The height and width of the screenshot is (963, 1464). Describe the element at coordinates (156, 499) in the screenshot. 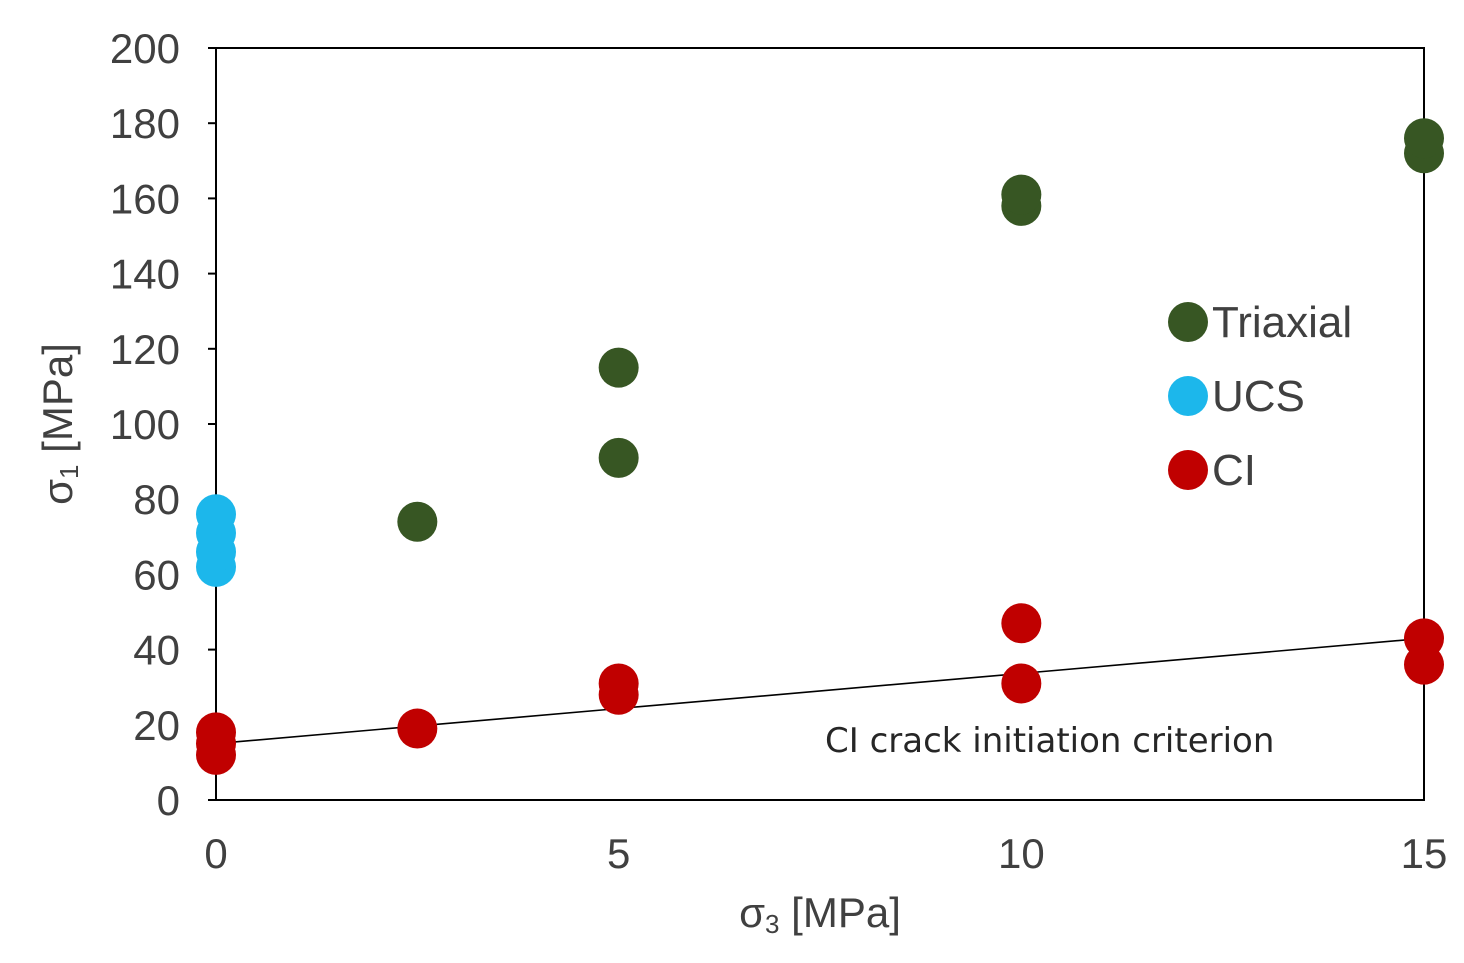

I see `y-tick-label: 80` at that location.